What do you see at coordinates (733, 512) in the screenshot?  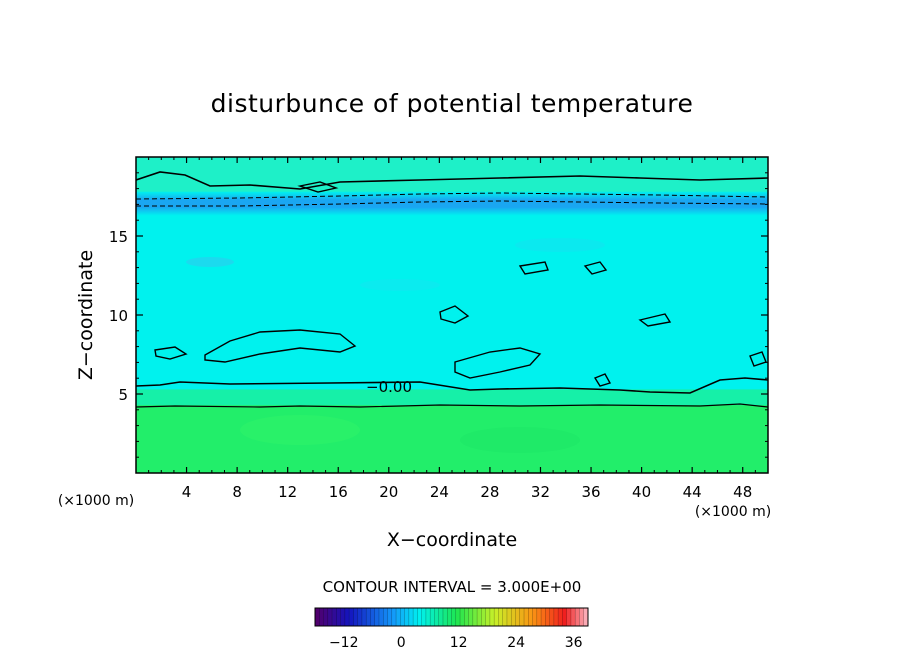 I see `x-unit-right: (×1000 m)` at bounding box center [733, 512].